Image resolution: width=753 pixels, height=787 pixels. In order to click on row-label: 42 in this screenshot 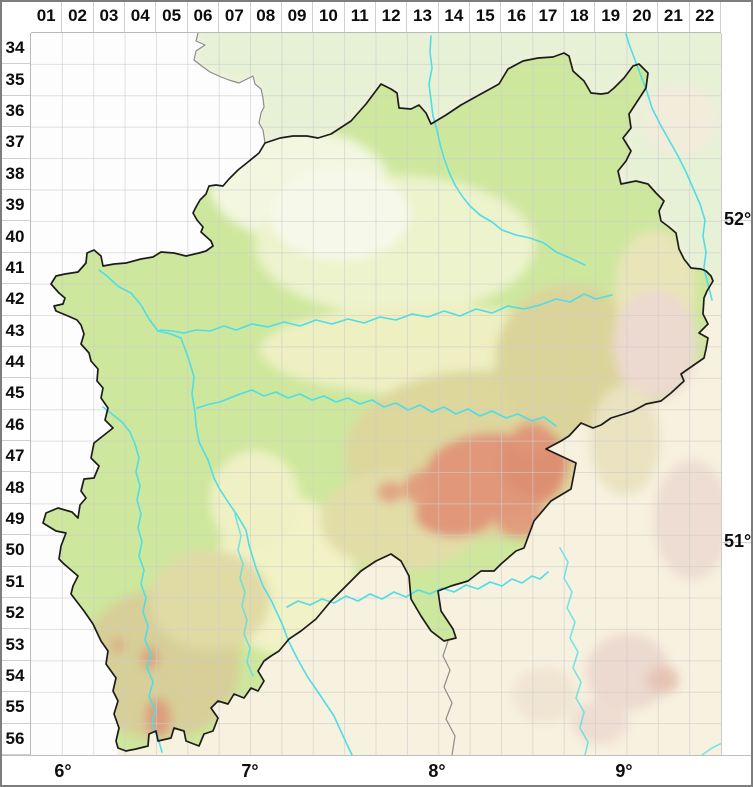, I will do `click(15, 300)`.